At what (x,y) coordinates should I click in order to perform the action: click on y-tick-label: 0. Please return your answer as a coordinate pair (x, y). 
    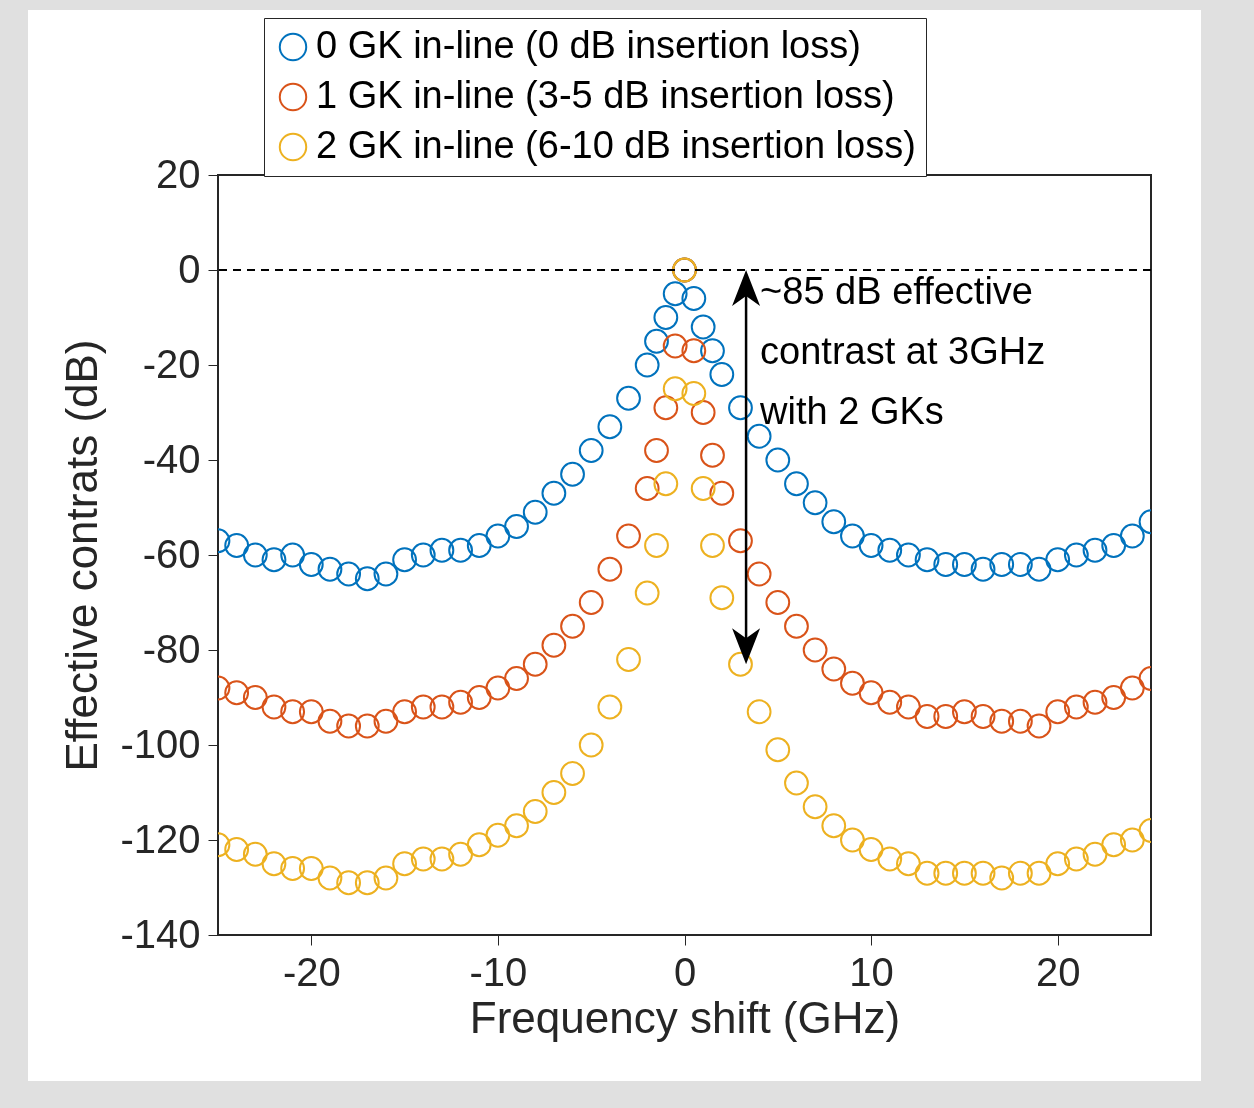
    Looking at the image, I should click on (189, 268).